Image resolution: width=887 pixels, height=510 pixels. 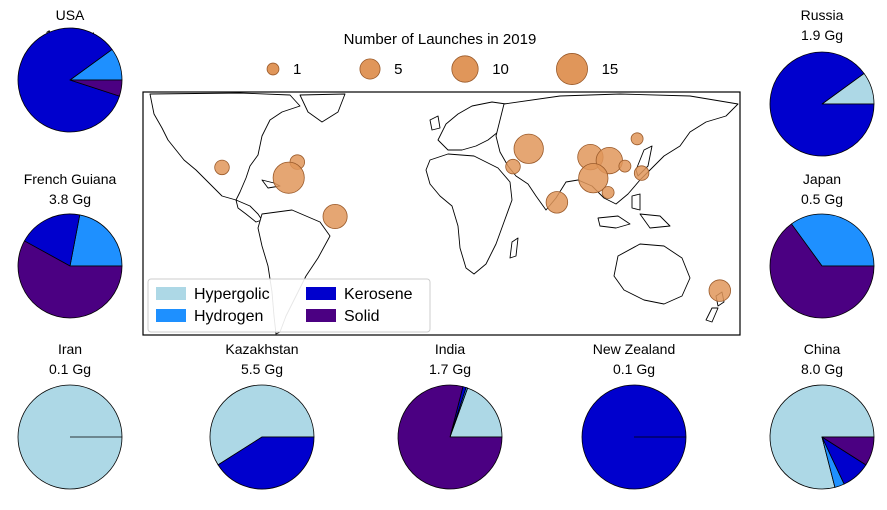 What do you see at coordinates (450, 369) in the screenshot?
I see `pie-total-label: 1.7 Gg` at bounding box center [450, 369].